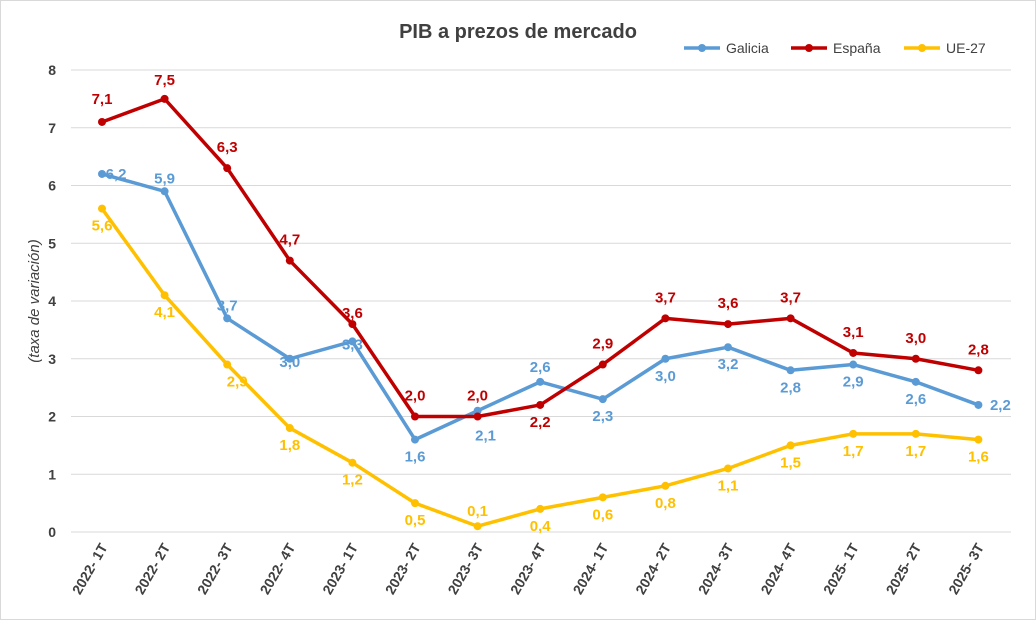  What do you see at coordinates (340, 568) in the screenshot?
I see `x-tick-label: 2023- 1T` at bounding box center [340, 568].